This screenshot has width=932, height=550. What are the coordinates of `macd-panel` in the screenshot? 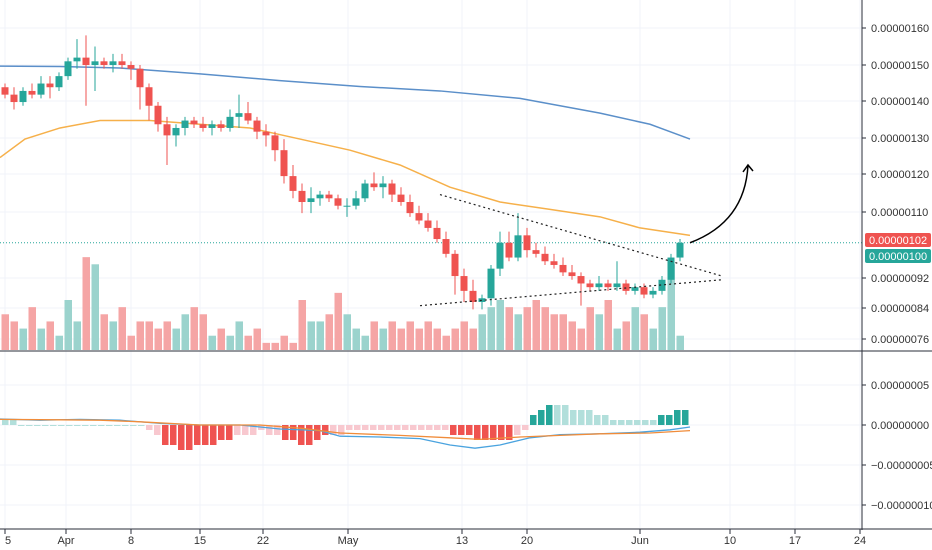 It's located at (345, 427).